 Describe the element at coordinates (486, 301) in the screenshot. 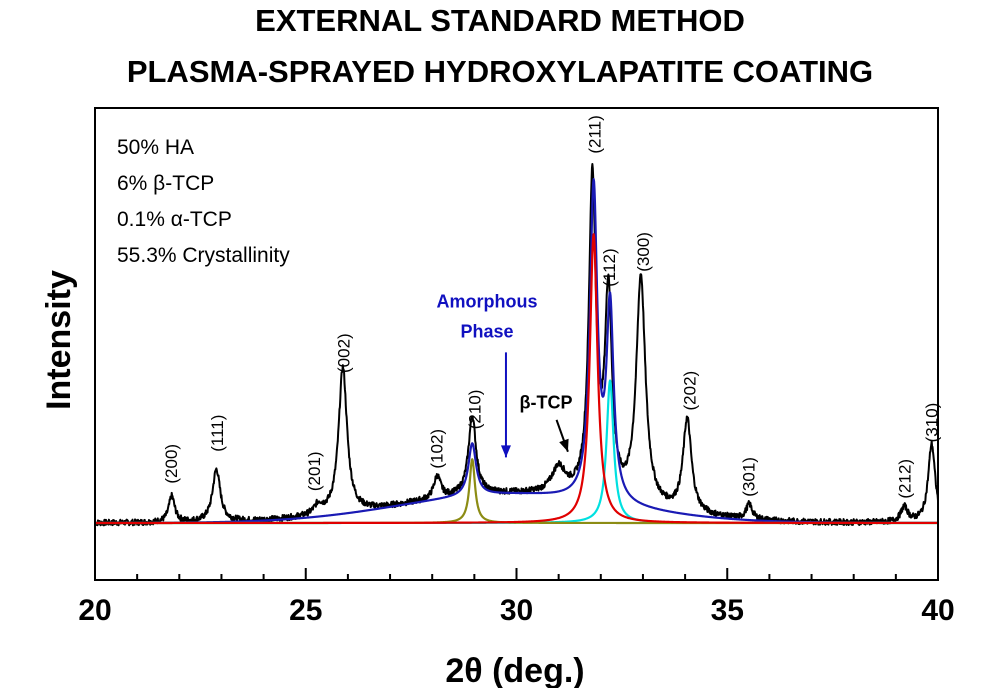

I see `annotation-text: Amorphous` at that location.